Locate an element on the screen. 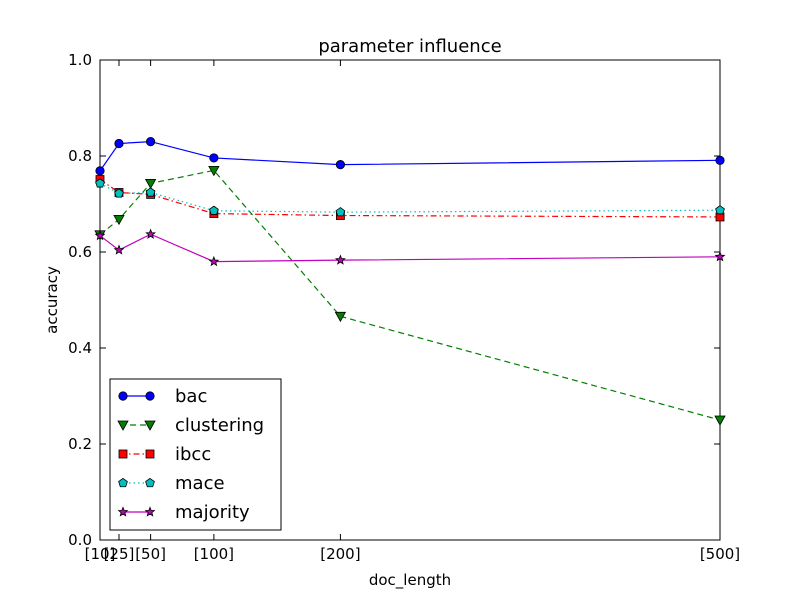 Image resolution: width=800 pixels, height=600 pixels. x-tick-label: [200] is located at coordinates (340, 554).